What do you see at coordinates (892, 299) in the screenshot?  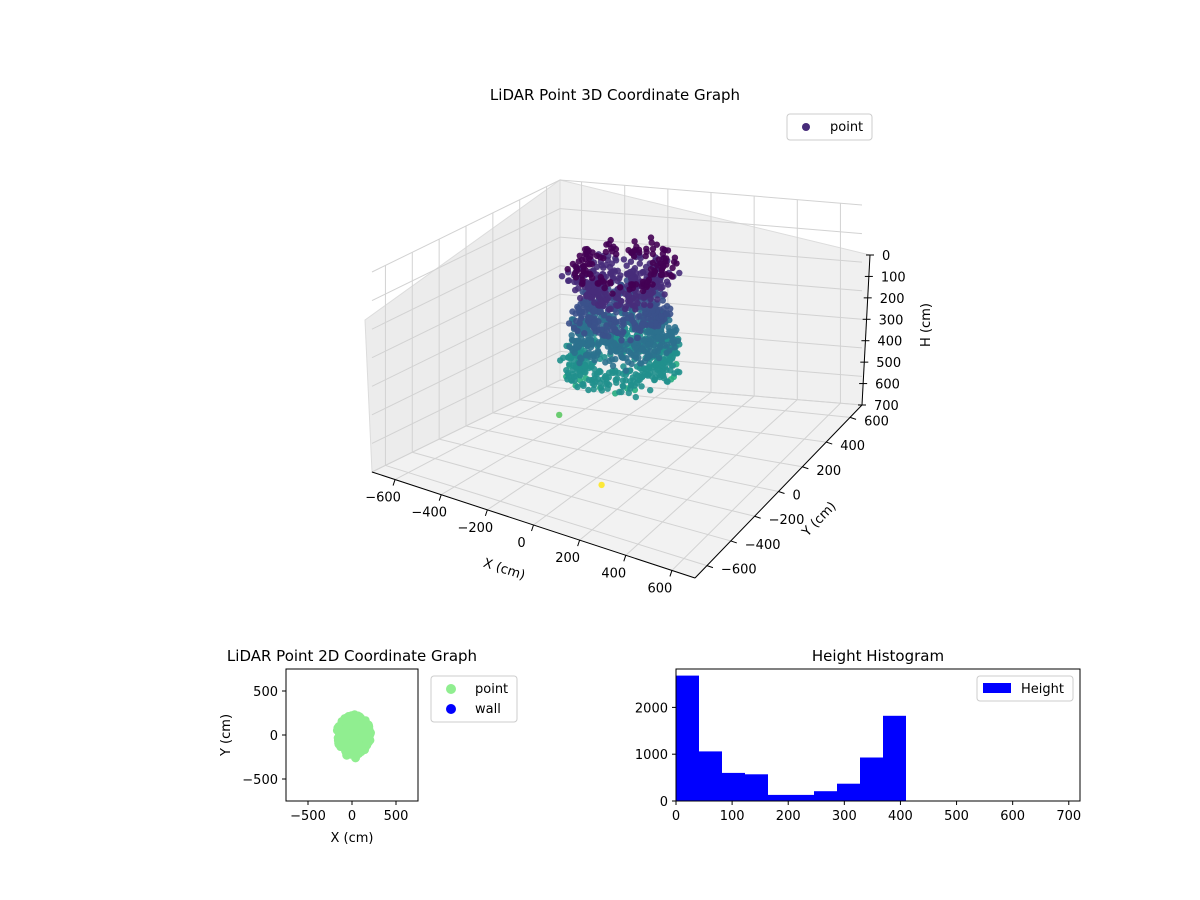 I see `z-tick-label-3d: 200` at bounding box center [892, 299].